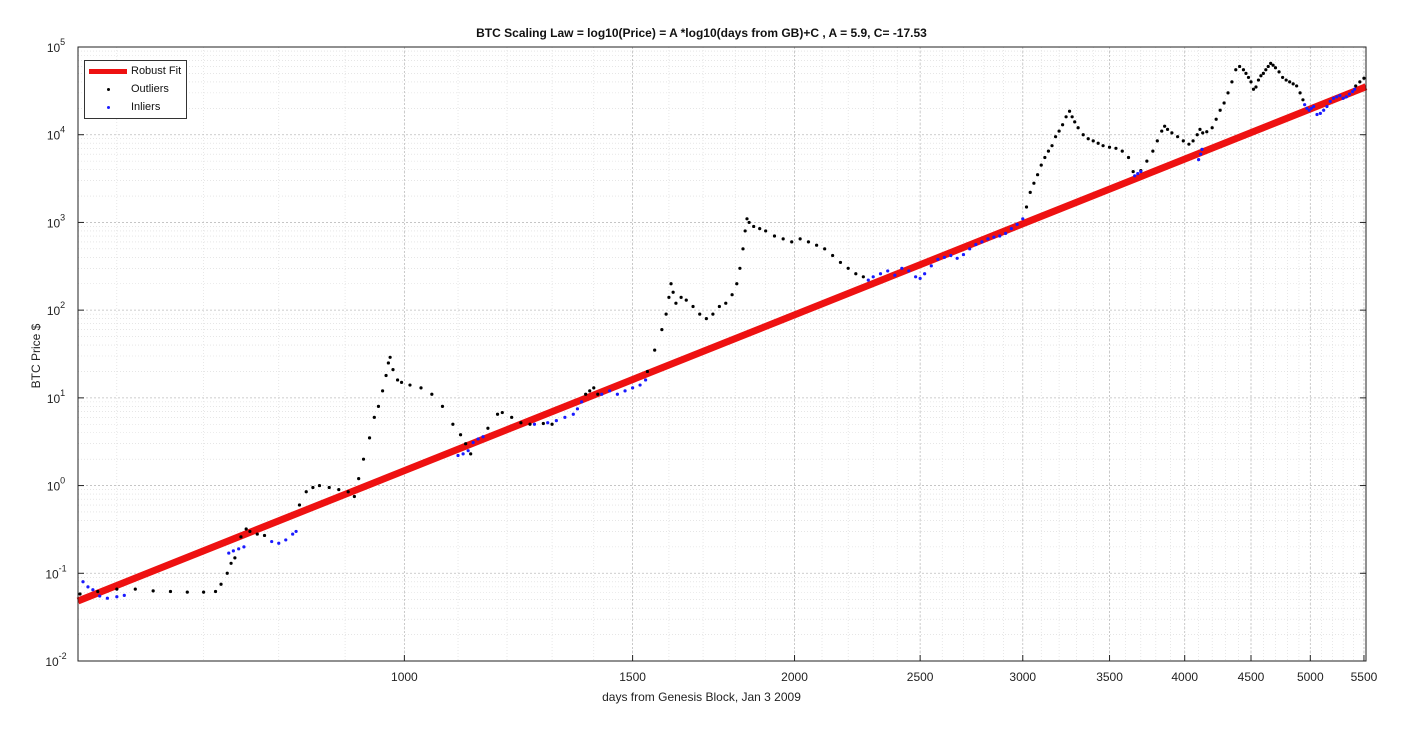 The height and width of the screenshot is (732, 1403). Describe the element at coordinates (108, 89) in the screenshot. I see `legend-outliers-marker` at that location.